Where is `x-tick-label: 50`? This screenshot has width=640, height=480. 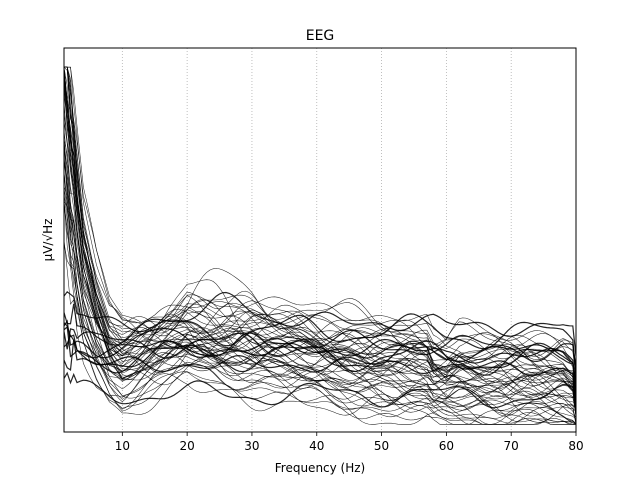 x-tick-label: 50 is located at coordinates (381, 446).